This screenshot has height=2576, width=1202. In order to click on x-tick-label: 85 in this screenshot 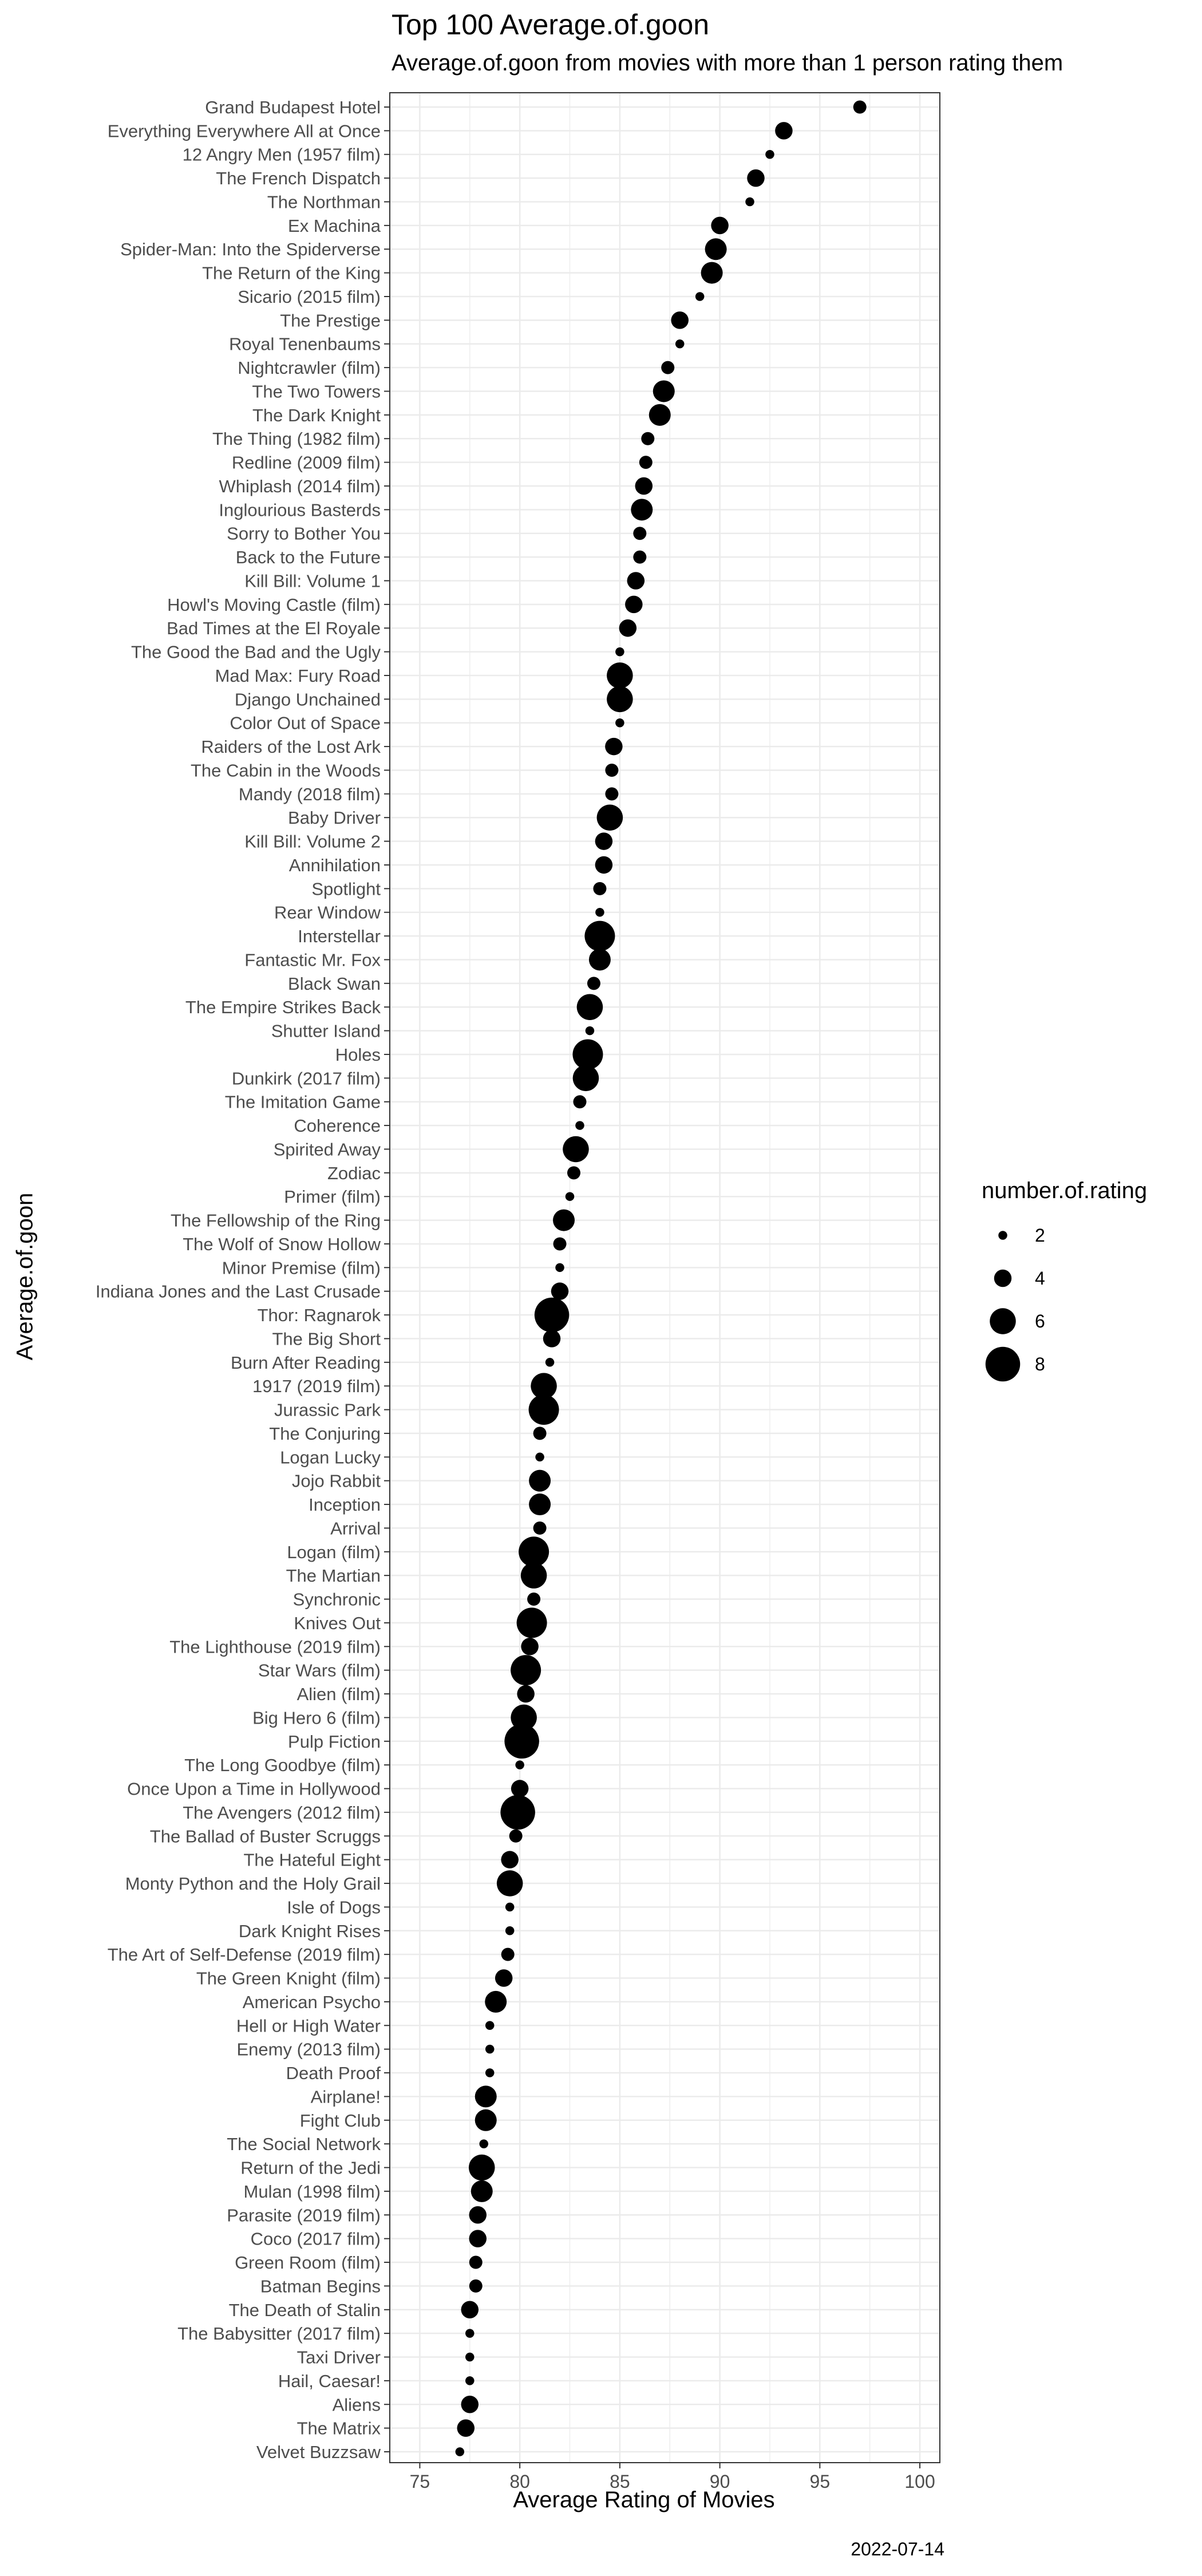, I will do `click(620, 2481)`.